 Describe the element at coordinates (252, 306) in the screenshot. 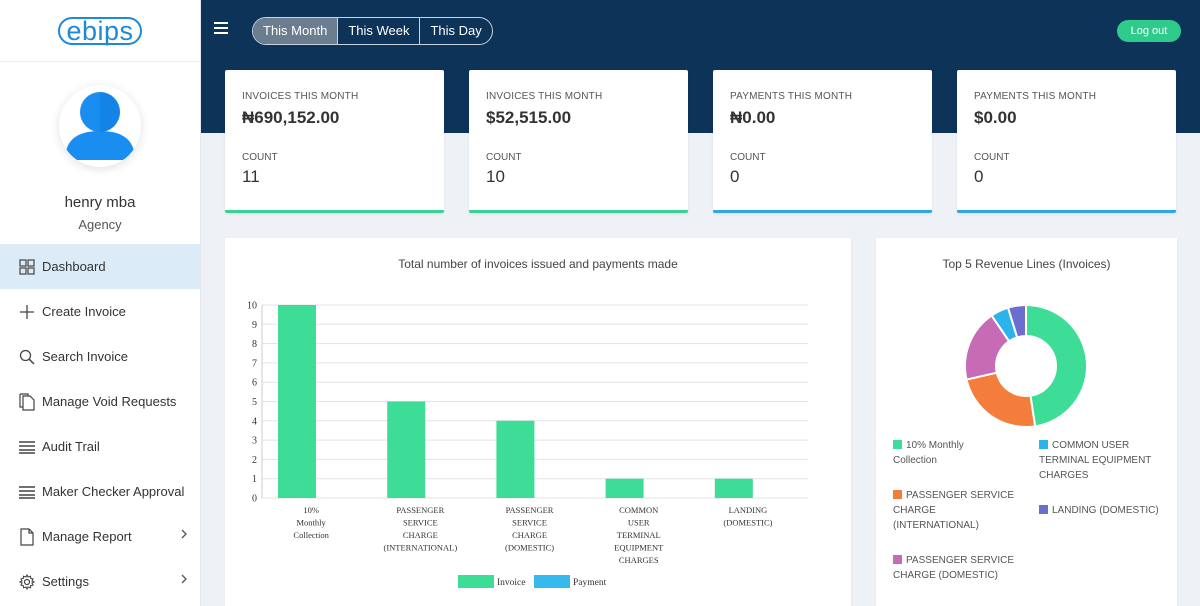

I see `y-tick-label: 10` at that location.